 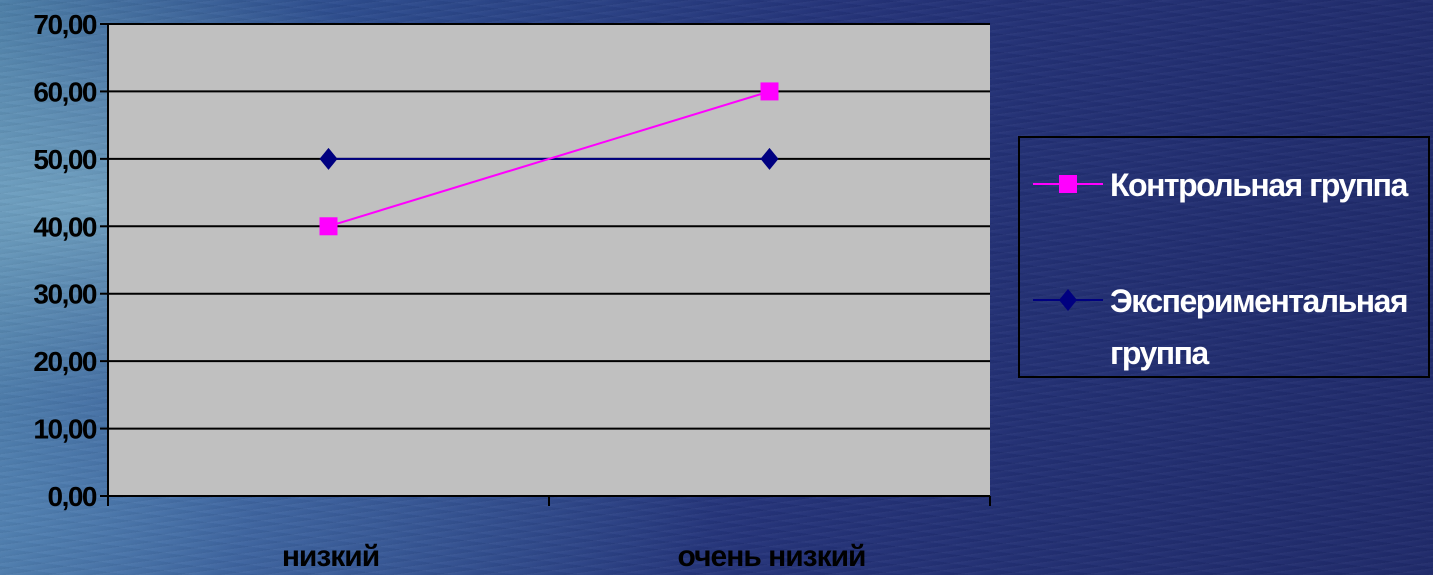 What do you see at coordinates (64, 361) in the screenshot?
I see `y-tick-label: 20,00` at bounding box center [64, 361].